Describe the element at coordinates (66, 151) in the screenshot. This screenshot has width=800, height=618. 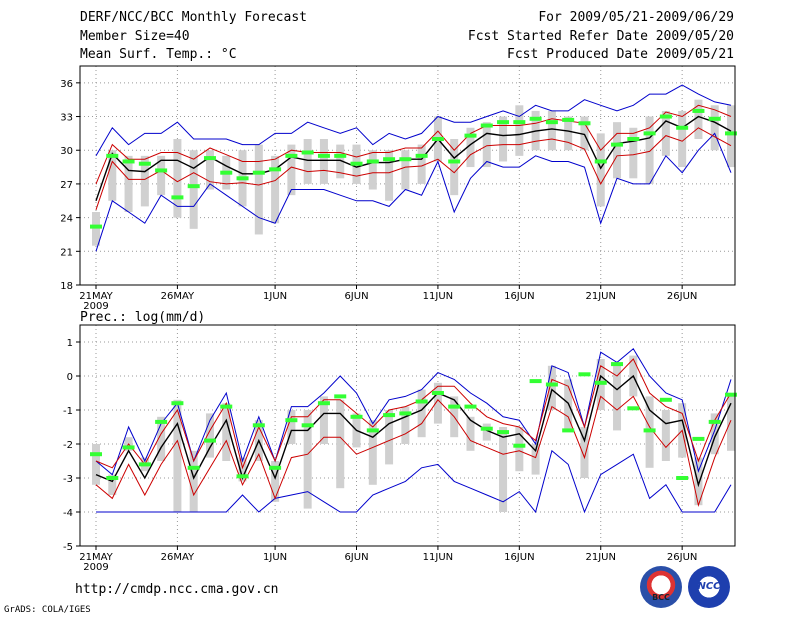
I see `temp-ytick-label: 30` at that location.